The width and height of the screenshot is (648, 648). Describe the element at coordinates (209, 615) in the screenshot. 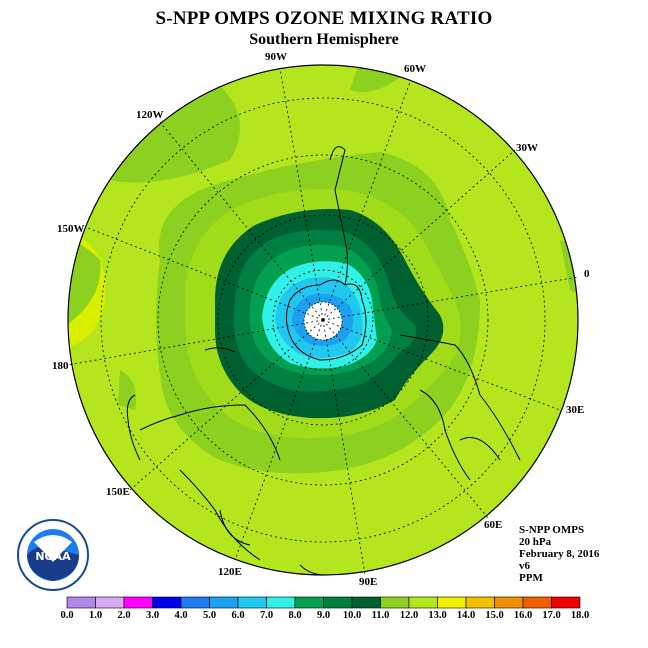

I see `colorbar-tick-label: 5.0` at that location.